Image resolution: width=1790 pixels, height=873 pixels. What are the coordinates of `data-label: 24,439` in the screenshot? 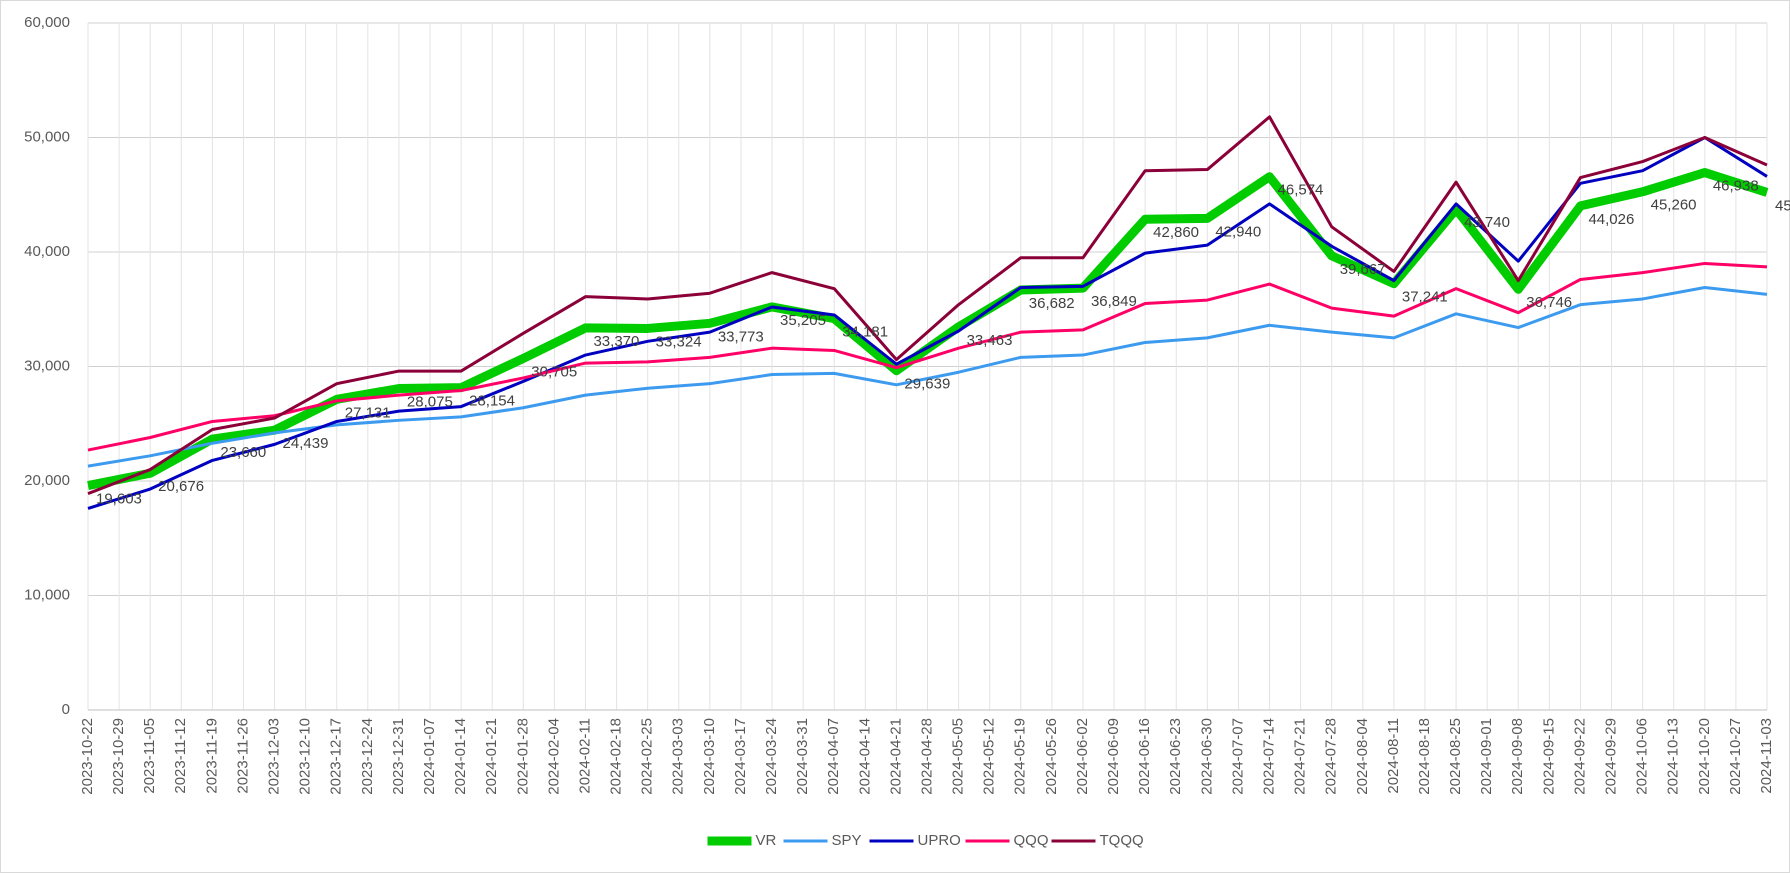 It's located at (306, 443).